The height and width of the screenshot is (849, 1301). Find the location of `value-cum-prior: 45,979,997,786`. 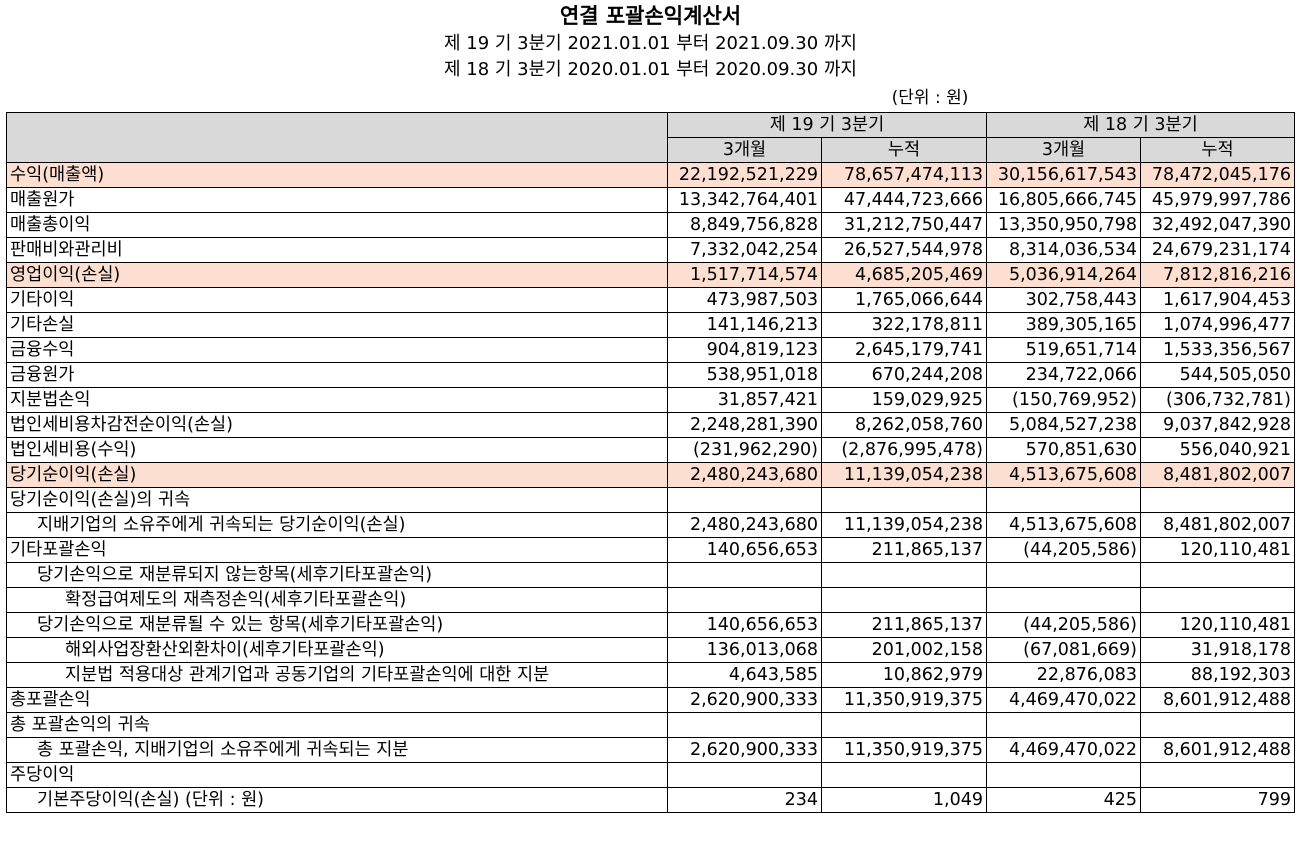

value-cum-prior: 45,979,997,786 is located at coordinates (1217, 200).